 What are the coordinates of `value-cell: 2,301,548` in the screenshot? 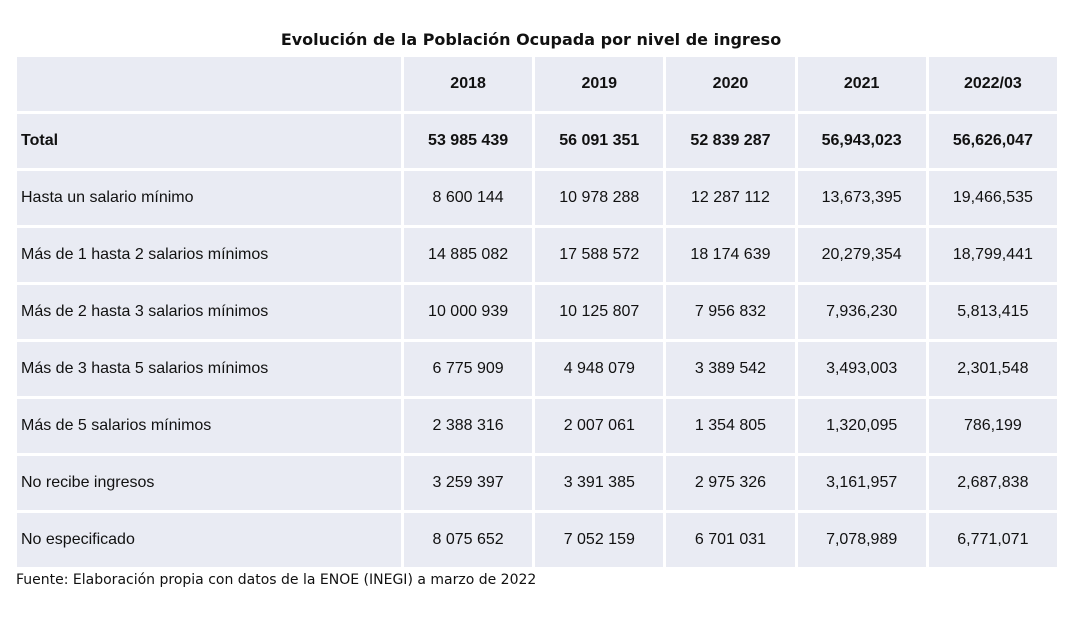 It's located at (992, 369).